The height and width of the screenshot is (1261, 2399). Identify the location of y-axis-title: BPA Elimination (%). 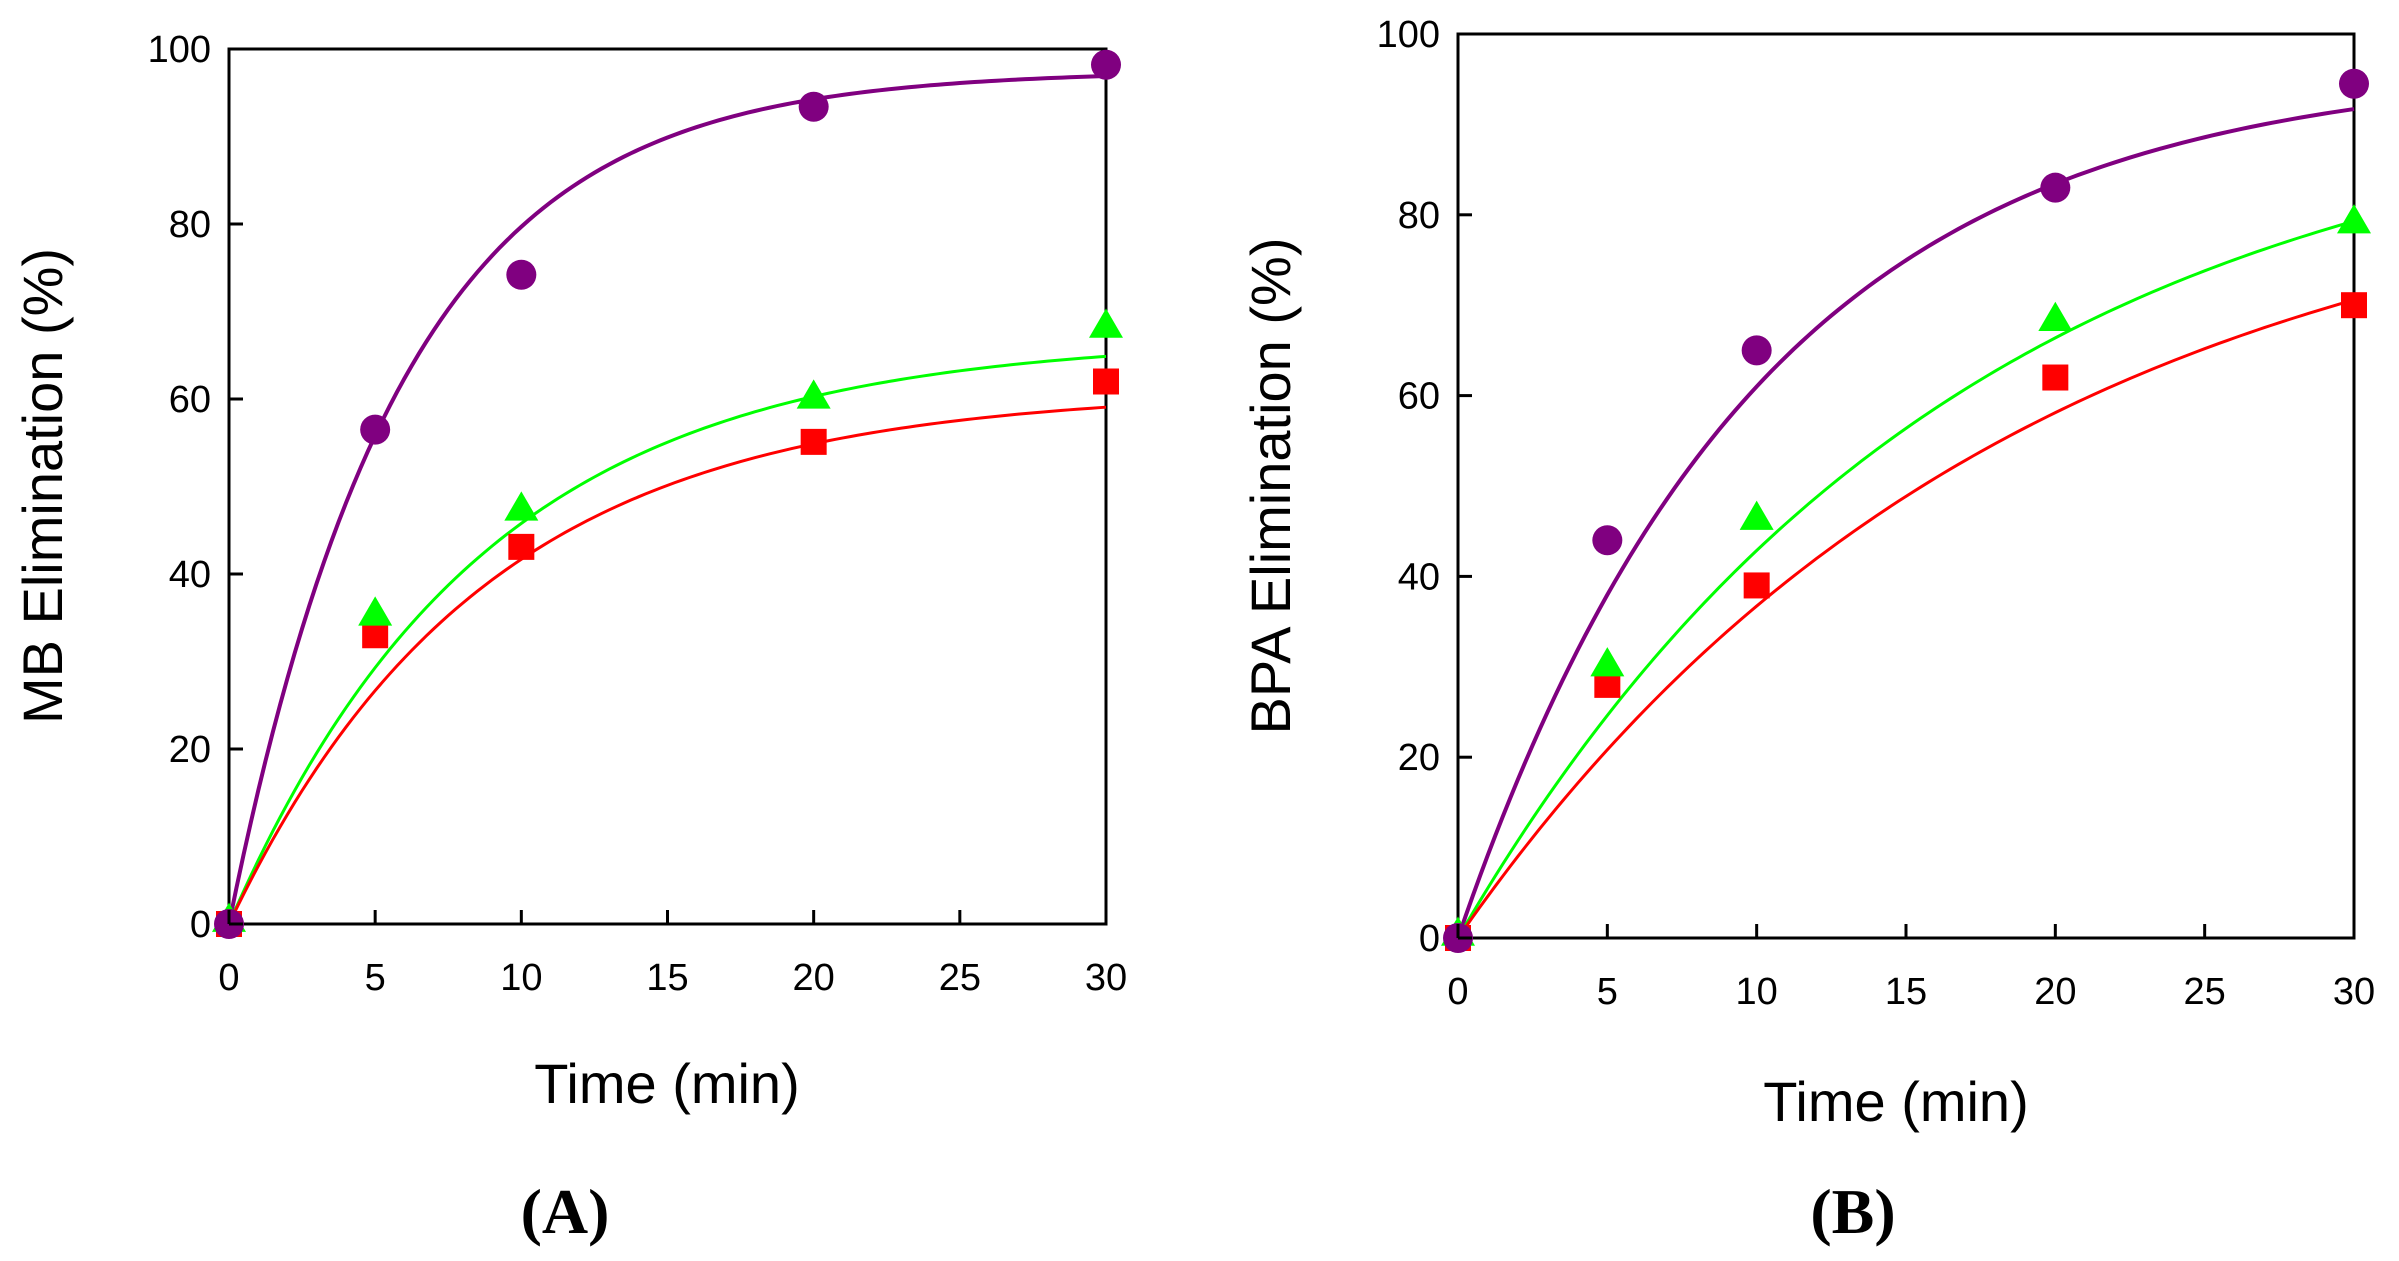
(1270, 486).